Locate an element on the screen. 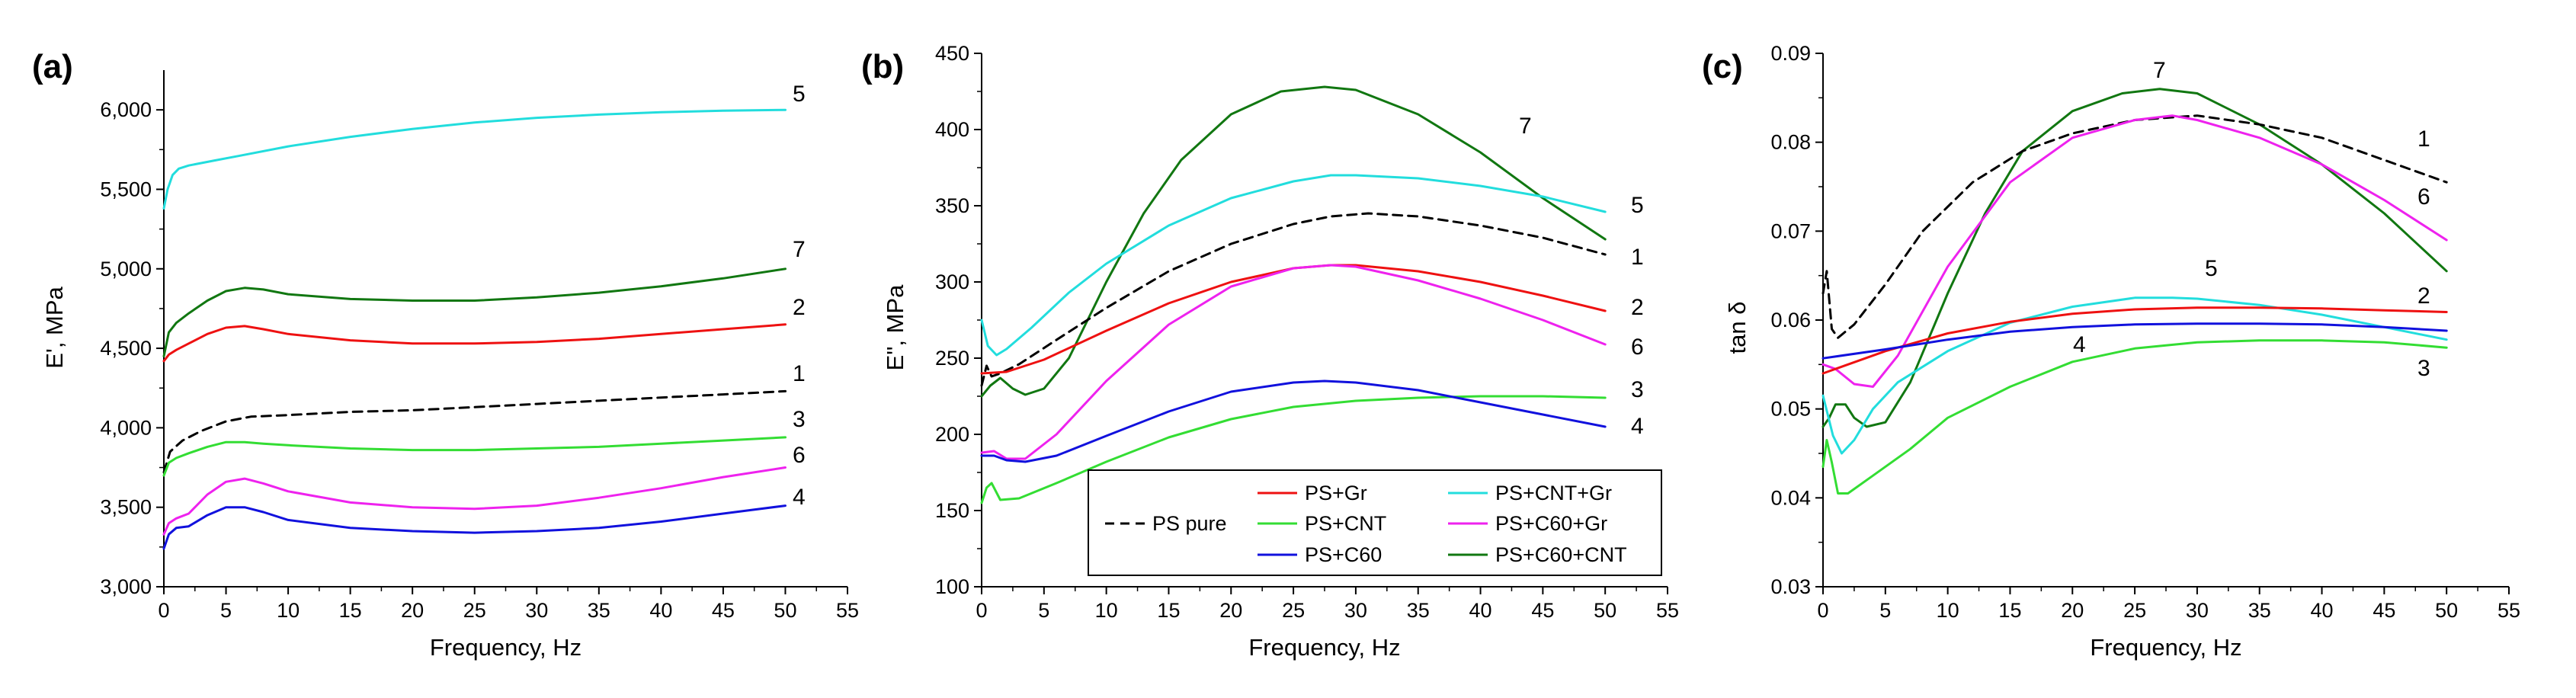 Image resolution: width=2576 pixels, height=698 pixels. y-tick-label: 4,000 is located at coordinates (126, 427).